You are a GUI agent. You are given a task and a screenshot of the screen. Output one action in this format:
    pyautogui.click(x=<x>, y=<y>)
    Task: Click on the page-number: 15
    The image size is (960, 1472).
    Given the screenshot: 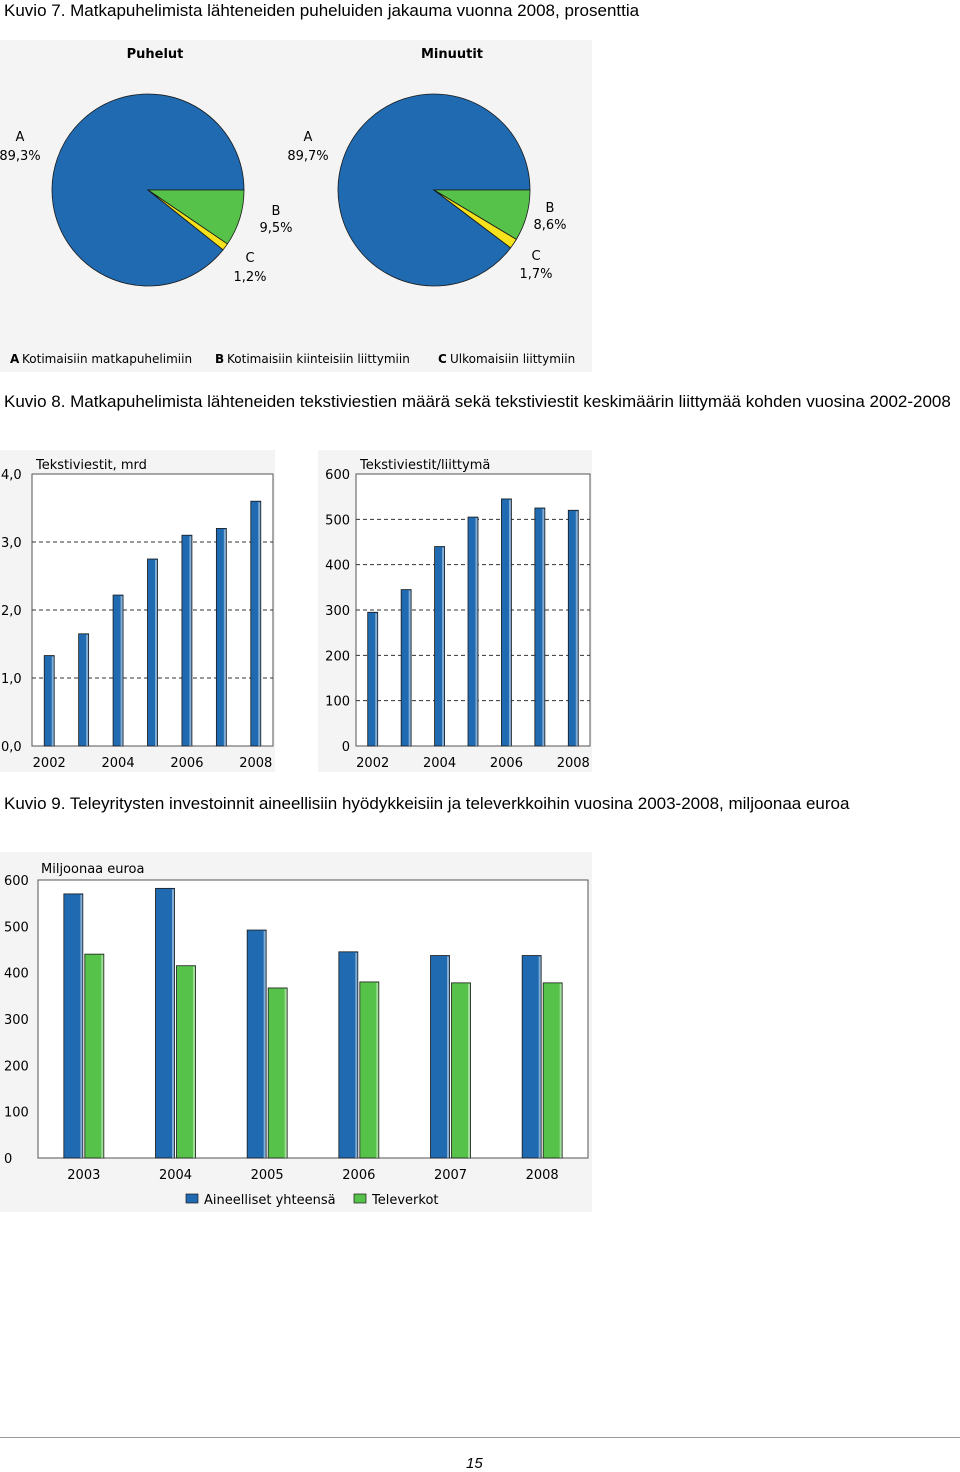 What is the action you would take?
    pyautogui.click(x=474, y=1463)
    